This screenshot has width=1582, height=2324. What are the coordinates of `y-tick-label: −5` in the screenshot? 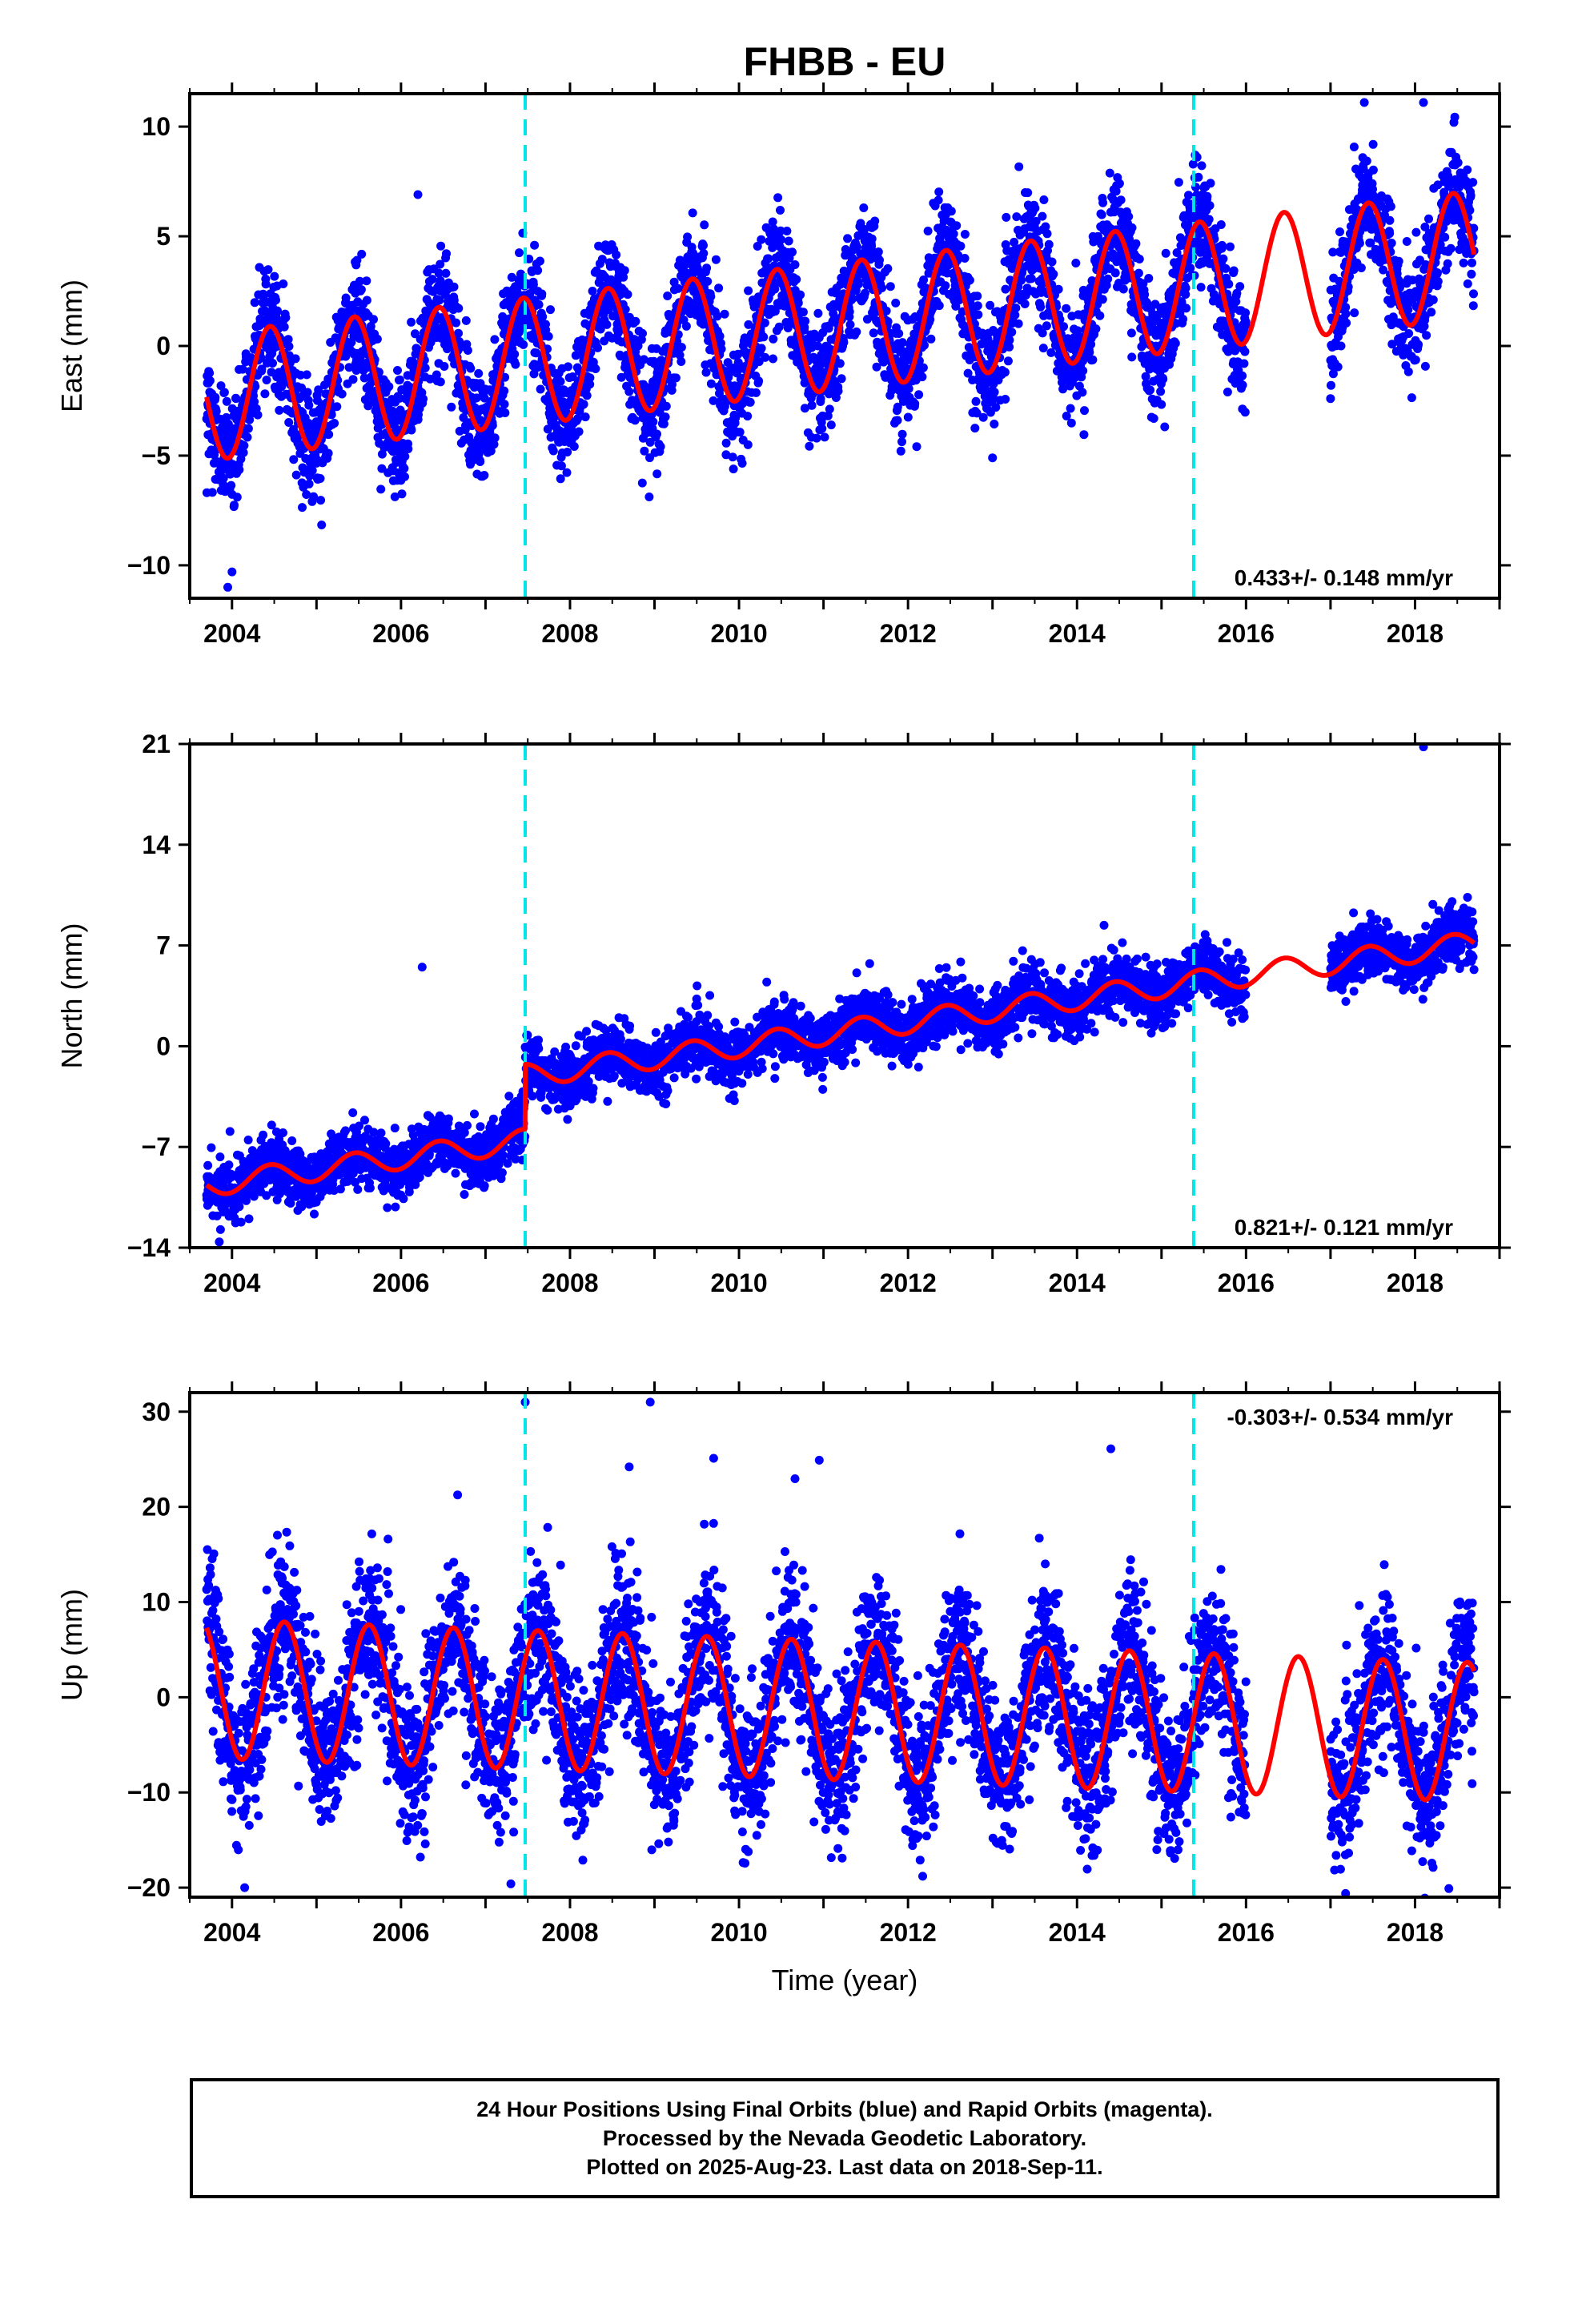 It's located at (156, 456).